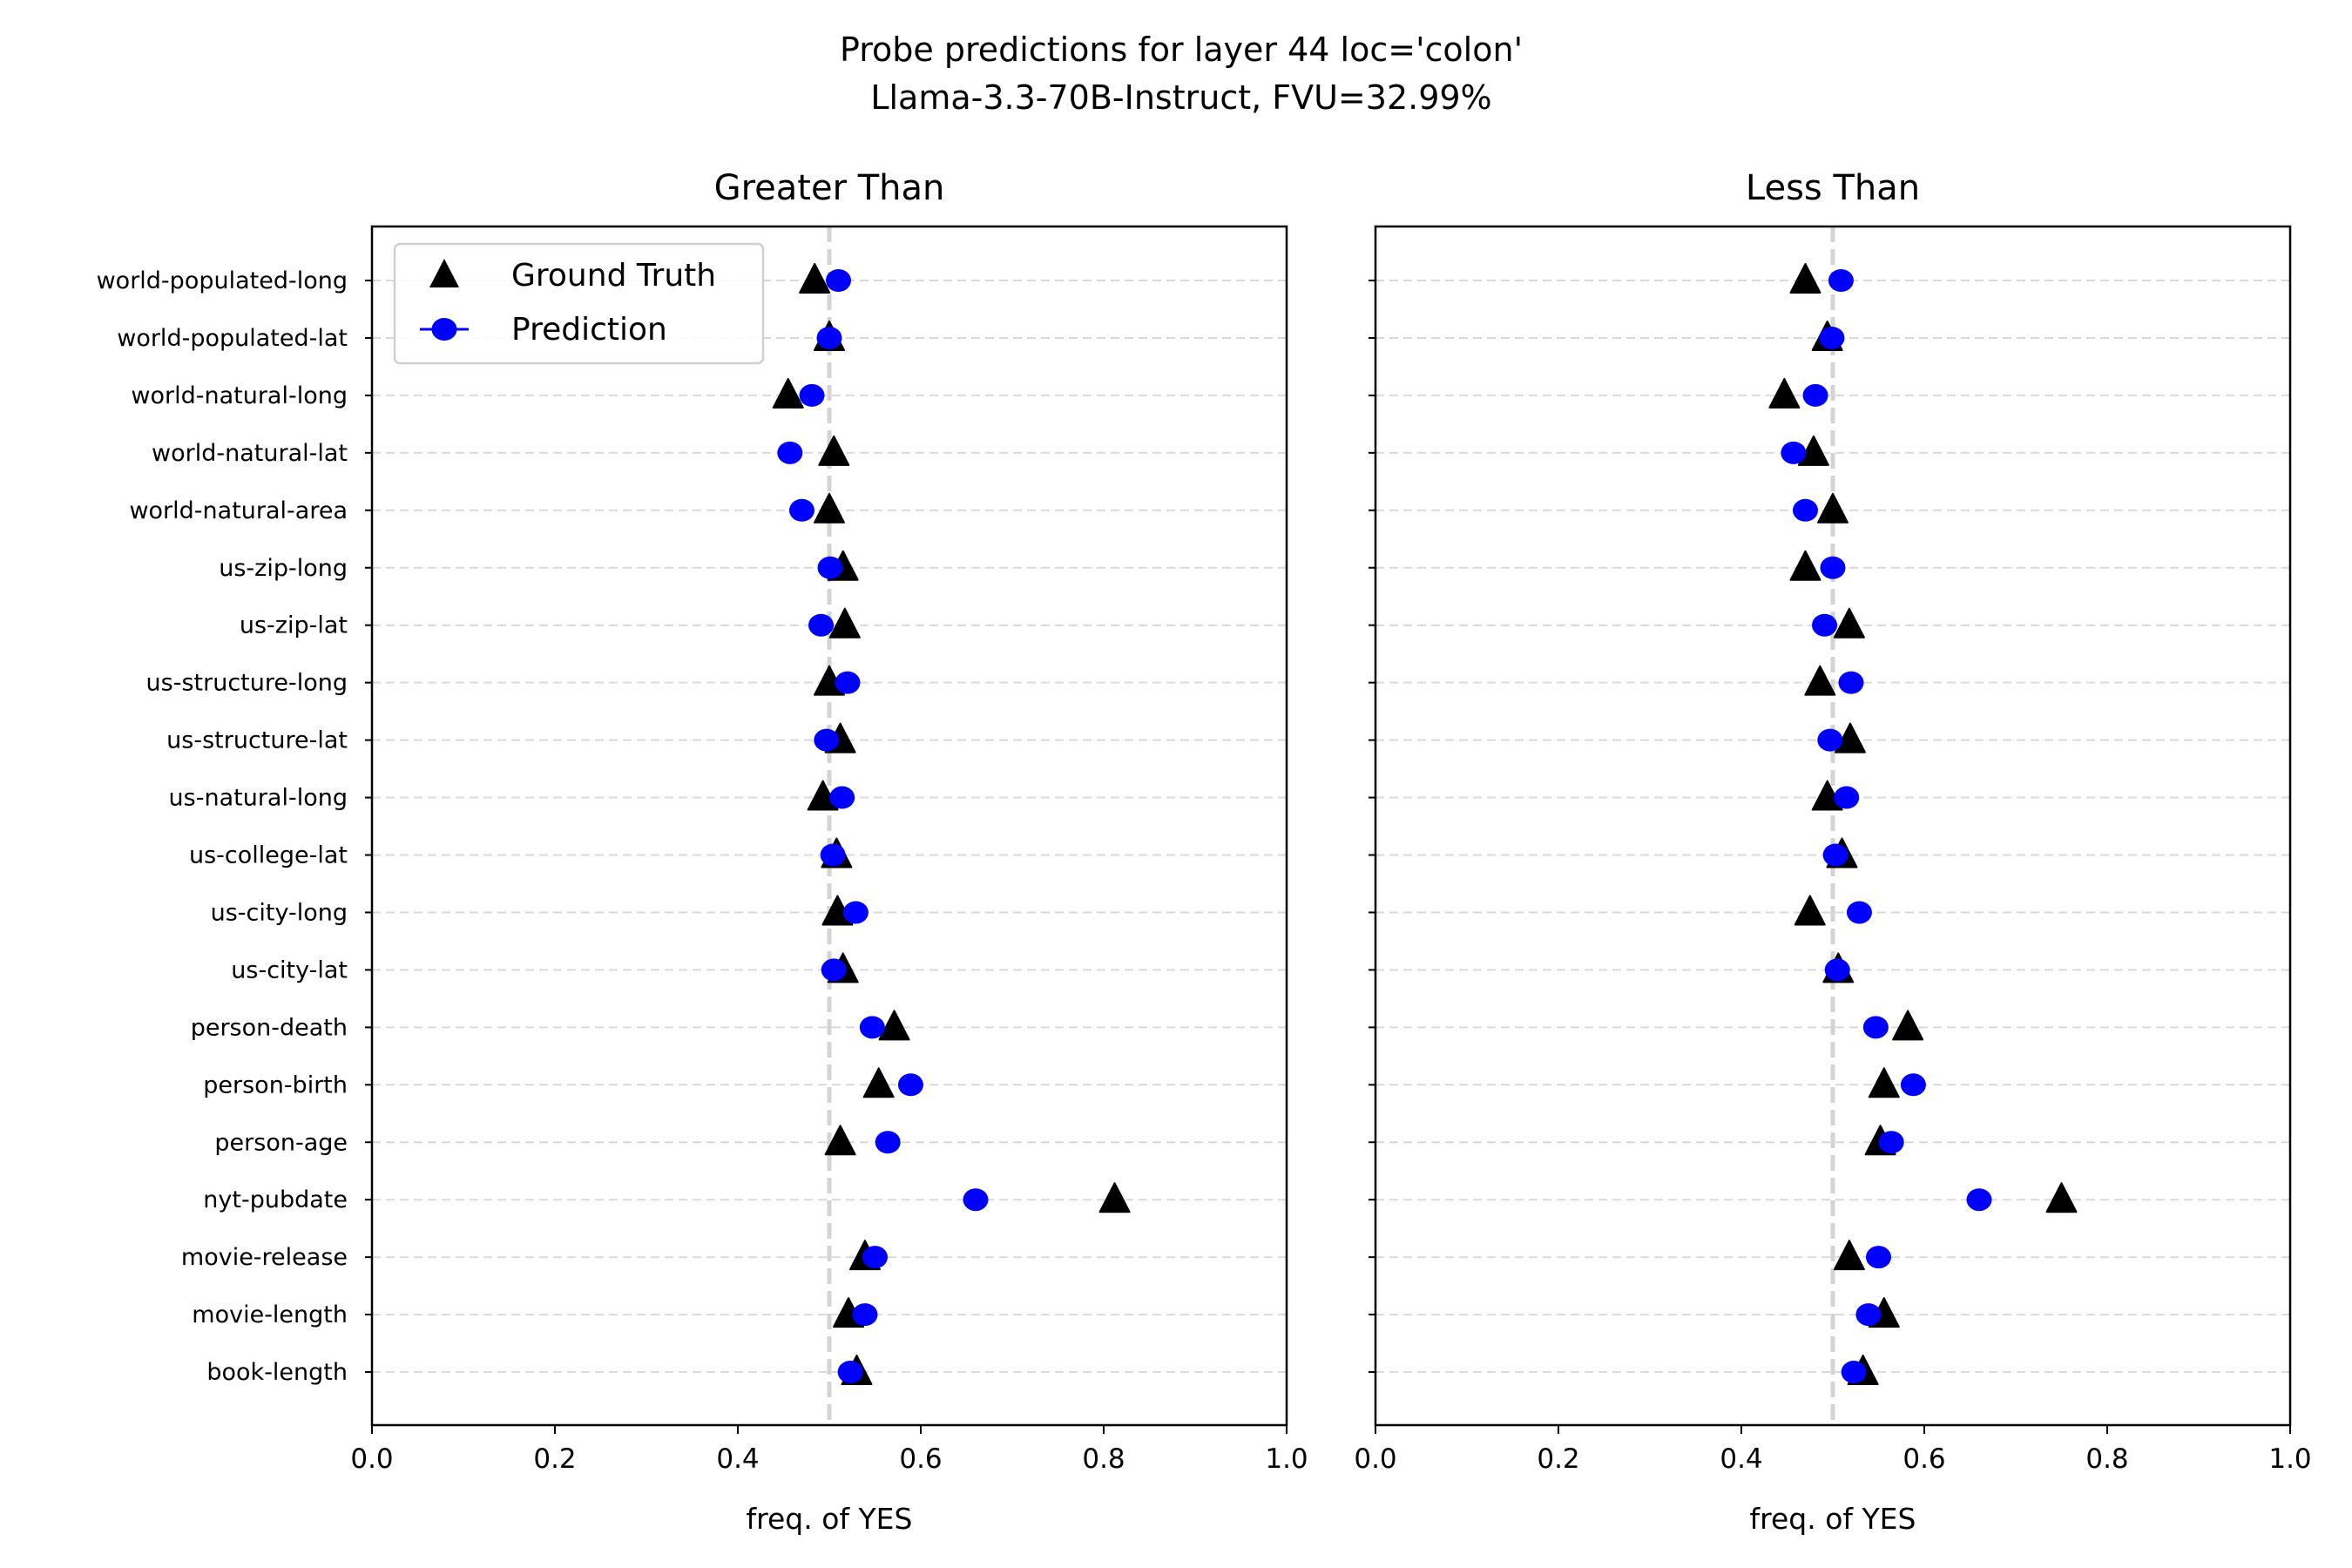 This screenshot has height=1568, width=2352. Describe the element at coordinates (222, 280) in the screenshot. I see `y-tick-label: world-populated-long` at that location.